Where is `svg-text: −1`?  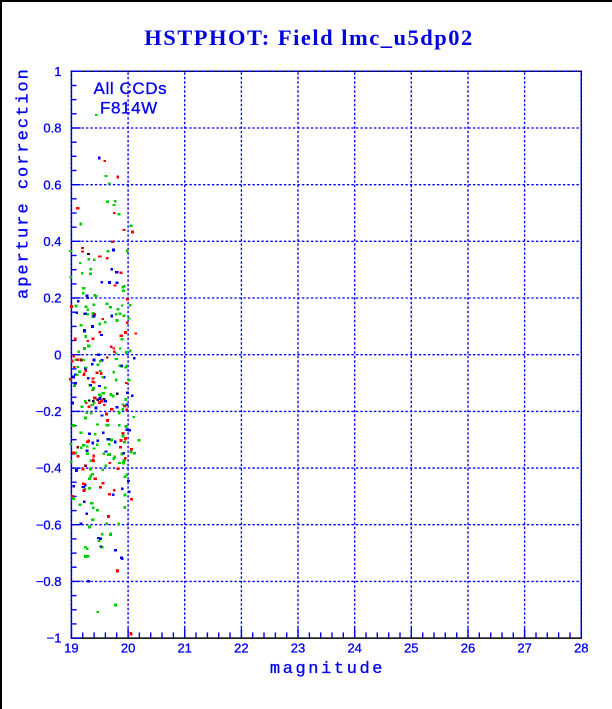 svg-text: −1 is located at coordinates (54, 638).